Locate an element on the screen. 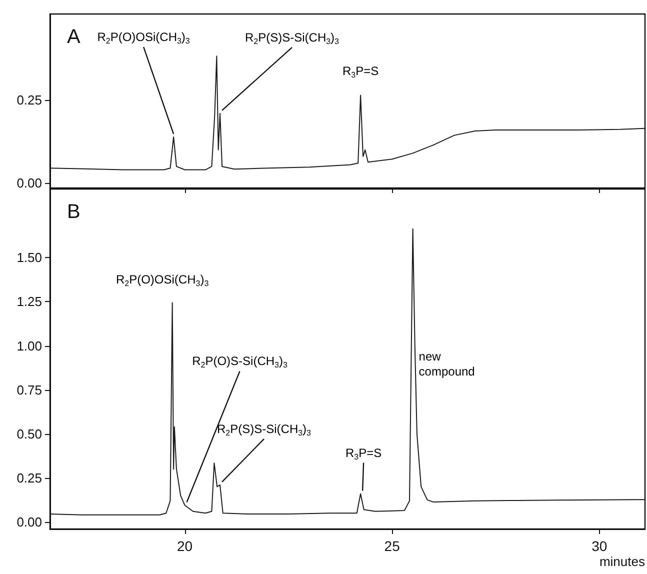 The height and width of the screenshot is (574, 647). x-axis-title: minutes is located at coordinates (622, 561).